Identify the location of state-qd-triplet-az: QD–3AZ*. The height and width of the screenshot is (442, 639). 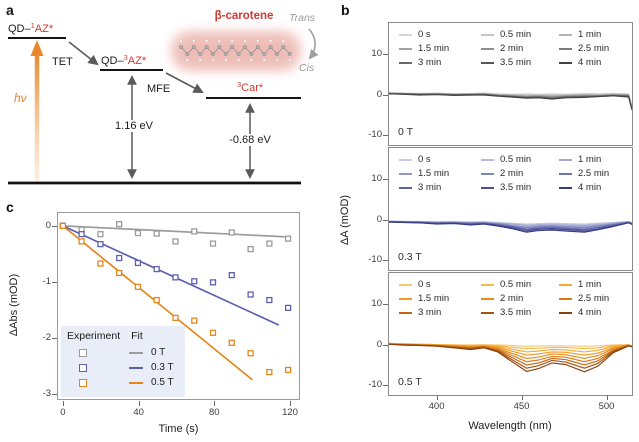
(124, 60).